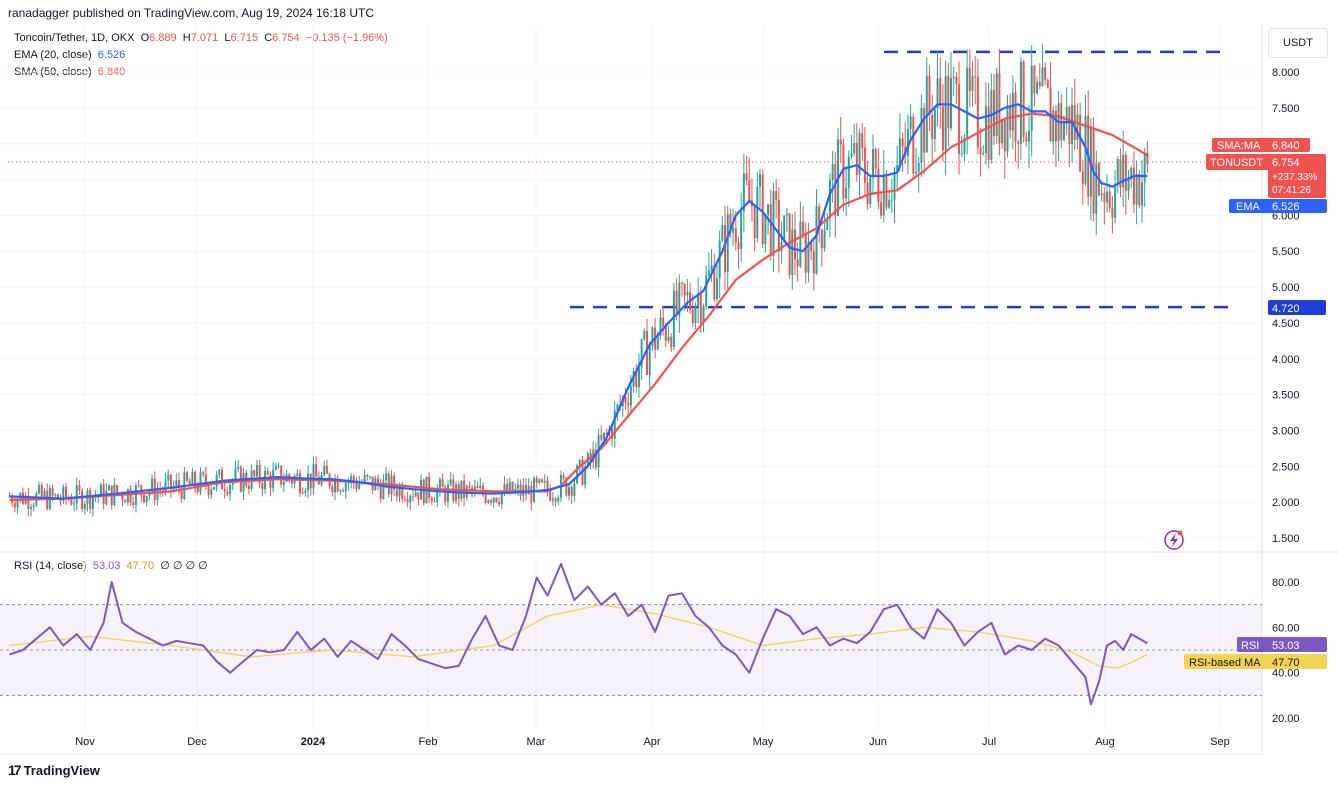  Describe the element at coordinates (1174, 540) in the screenshot. I see `lightning-icon` at that location.